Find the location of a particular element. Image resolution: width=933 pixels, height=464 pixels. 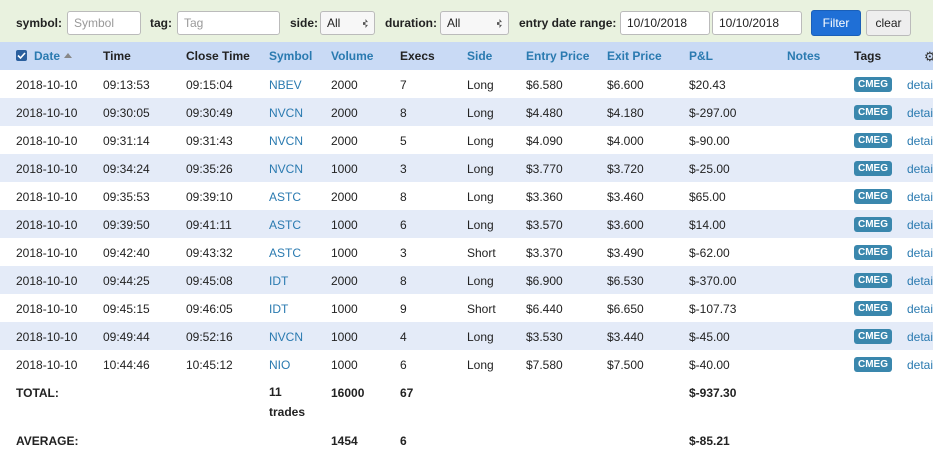

column-header: Date is located at coordinates (53, 56).